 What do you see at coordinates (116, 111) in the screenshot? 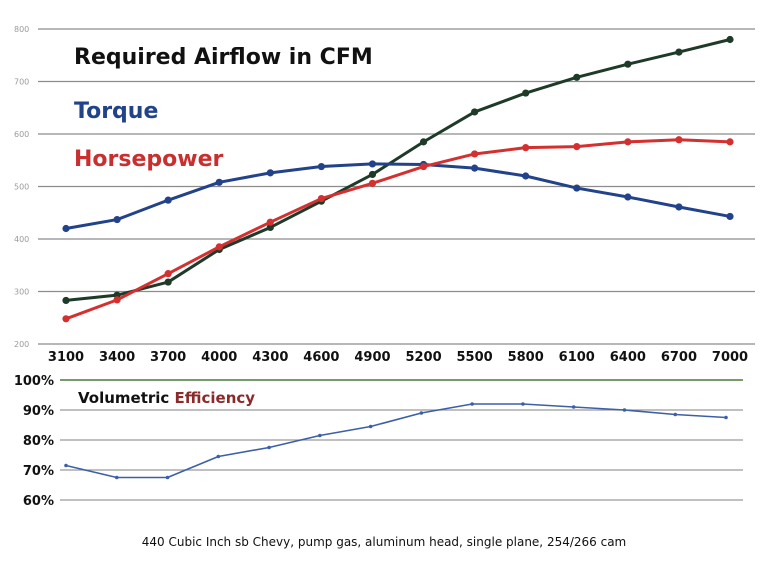
I see `legend-torque: Torque` at bounding box center [116, 111].